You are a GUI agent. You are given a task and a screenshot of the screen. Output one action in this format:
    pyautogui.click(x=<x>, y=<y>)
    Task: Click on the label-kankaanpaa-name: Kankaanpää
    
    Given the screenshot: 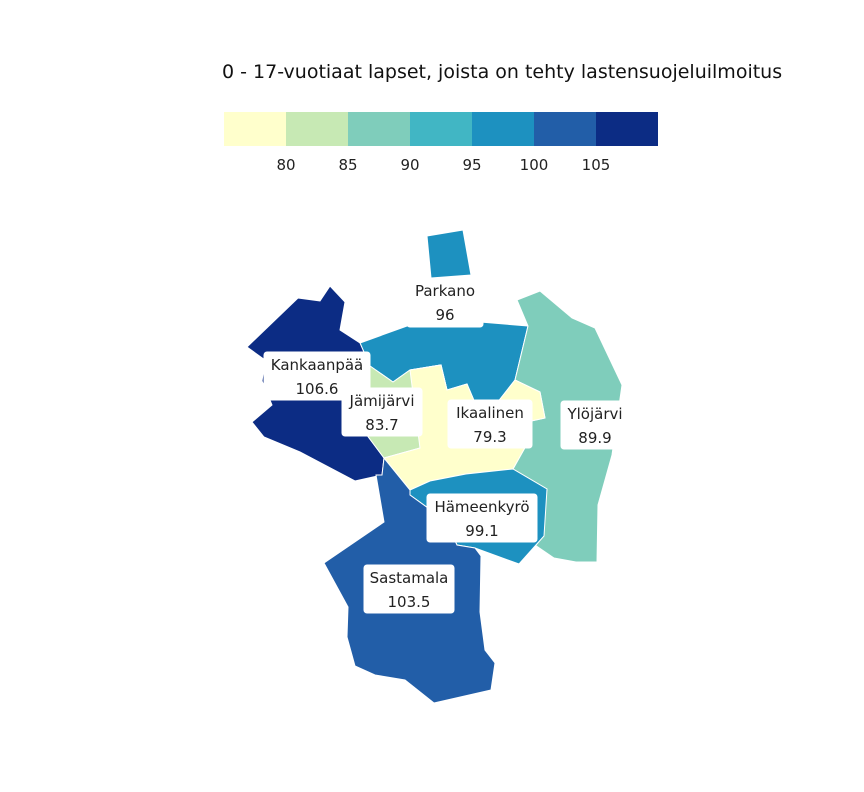 What is the action you would take?
    pyautogui.click(x=317, y=365)
    